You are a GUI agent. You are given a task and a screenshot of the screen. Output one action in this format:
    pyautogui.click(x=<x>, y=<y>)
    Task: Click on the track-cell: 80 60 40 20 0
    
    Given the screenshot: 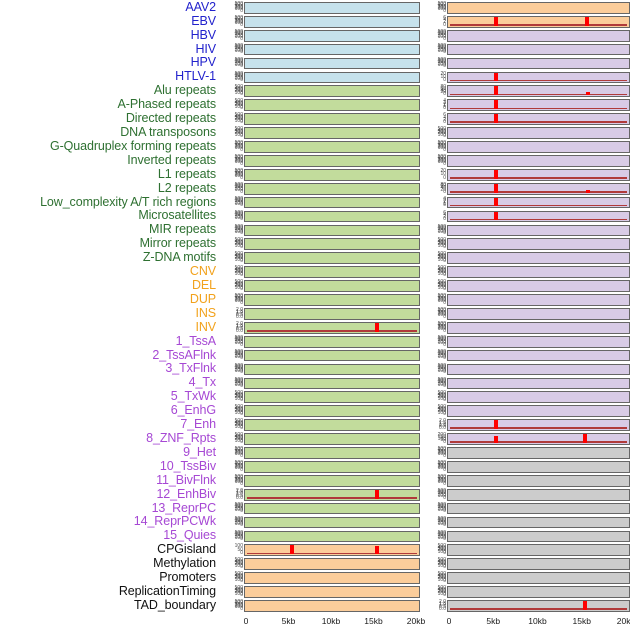 What is the action you would take?
    pyautogui.click(x=527, y=188)
    